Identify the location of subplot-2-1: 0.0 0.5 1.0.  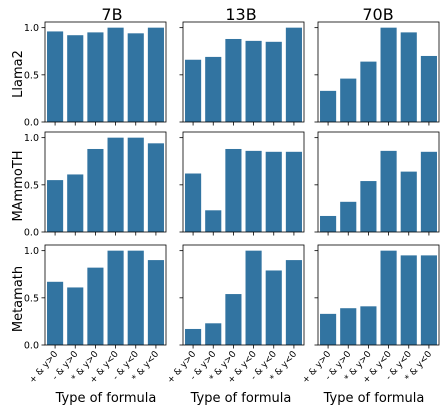
(95, 185).